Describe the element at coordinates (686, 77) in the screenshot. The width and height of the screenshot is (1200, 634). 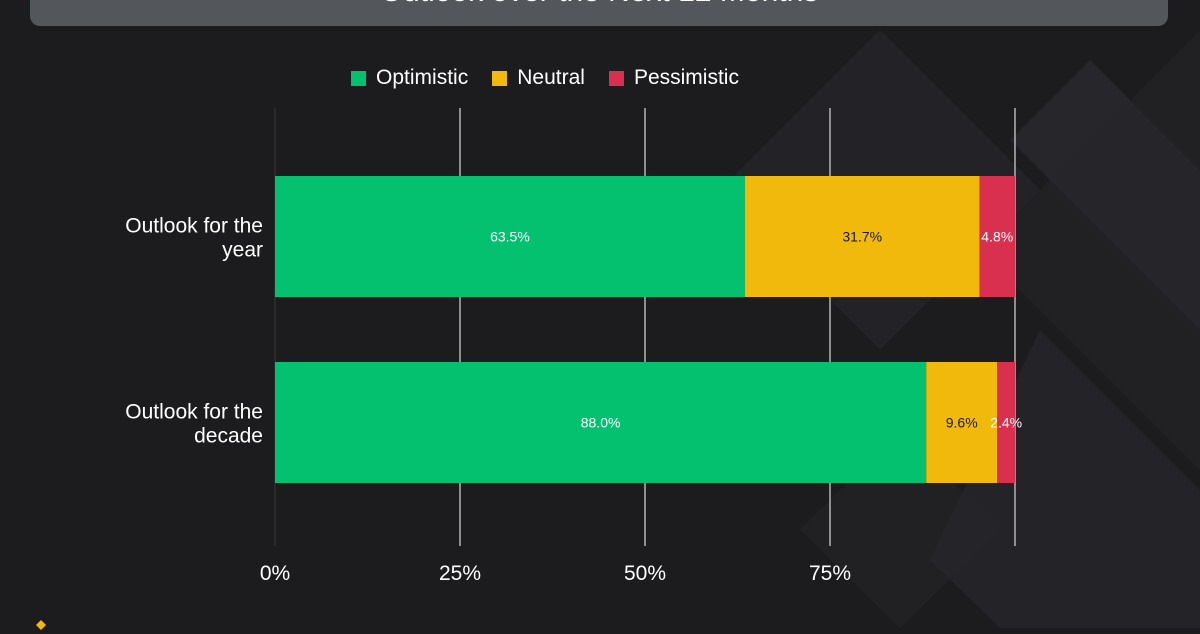
I see `legend-label: Pessimistic` at that location.